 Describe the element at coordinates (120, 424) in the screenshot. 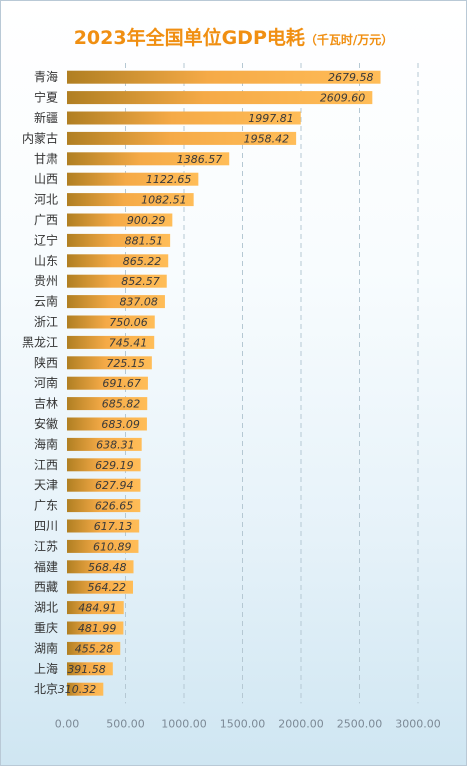

I see `value-label: 683.09` at that location.